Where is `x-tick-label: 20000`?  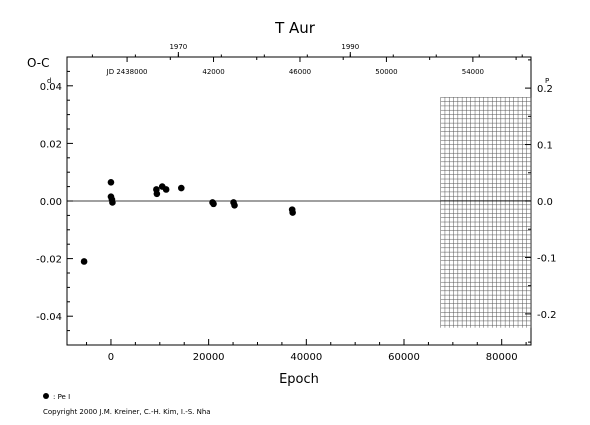
x-tick-label: 20000 is located at coordinates (209, 357).